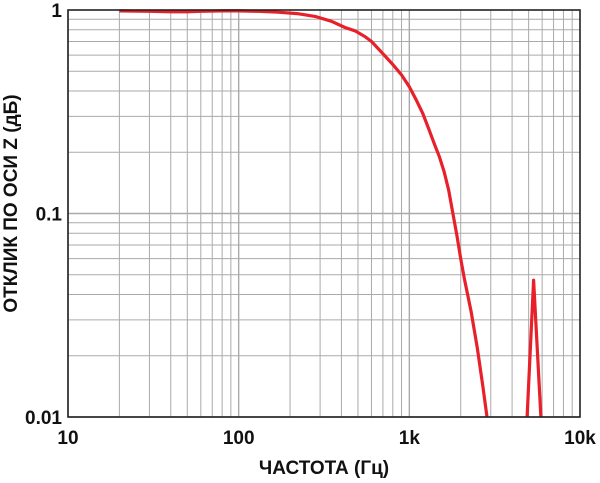  I want to click on x-axis-label: ЧАСТОТА (Гц), so click(324, 468).